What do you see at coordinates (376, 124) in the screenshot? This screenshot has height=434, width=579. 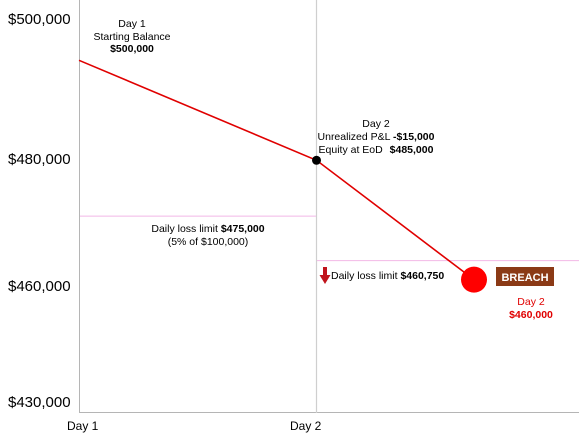 I see `day2-title: Day 2` at bounding box center [376, 124].